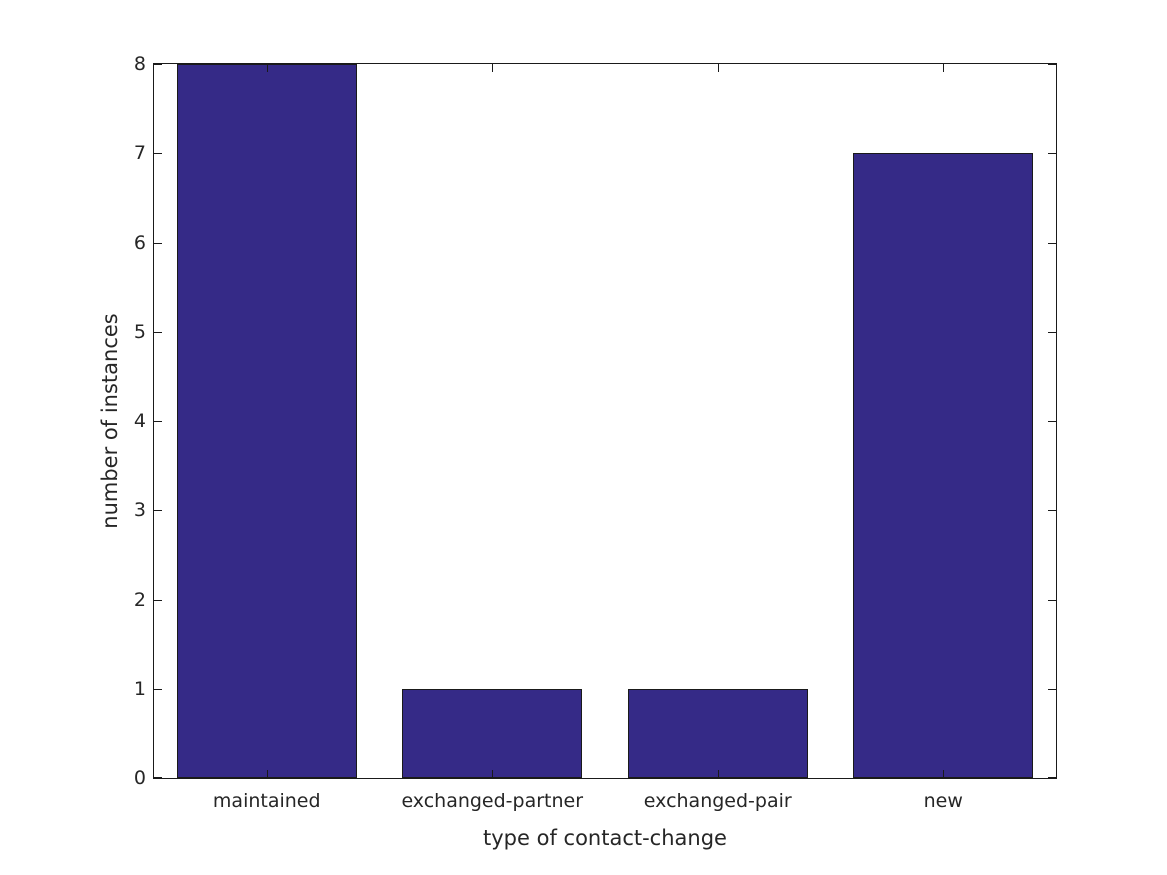 The height and width of the screenshot is (875, 1167). I want to click on x-tick-label: maintained, so click(266, 801).